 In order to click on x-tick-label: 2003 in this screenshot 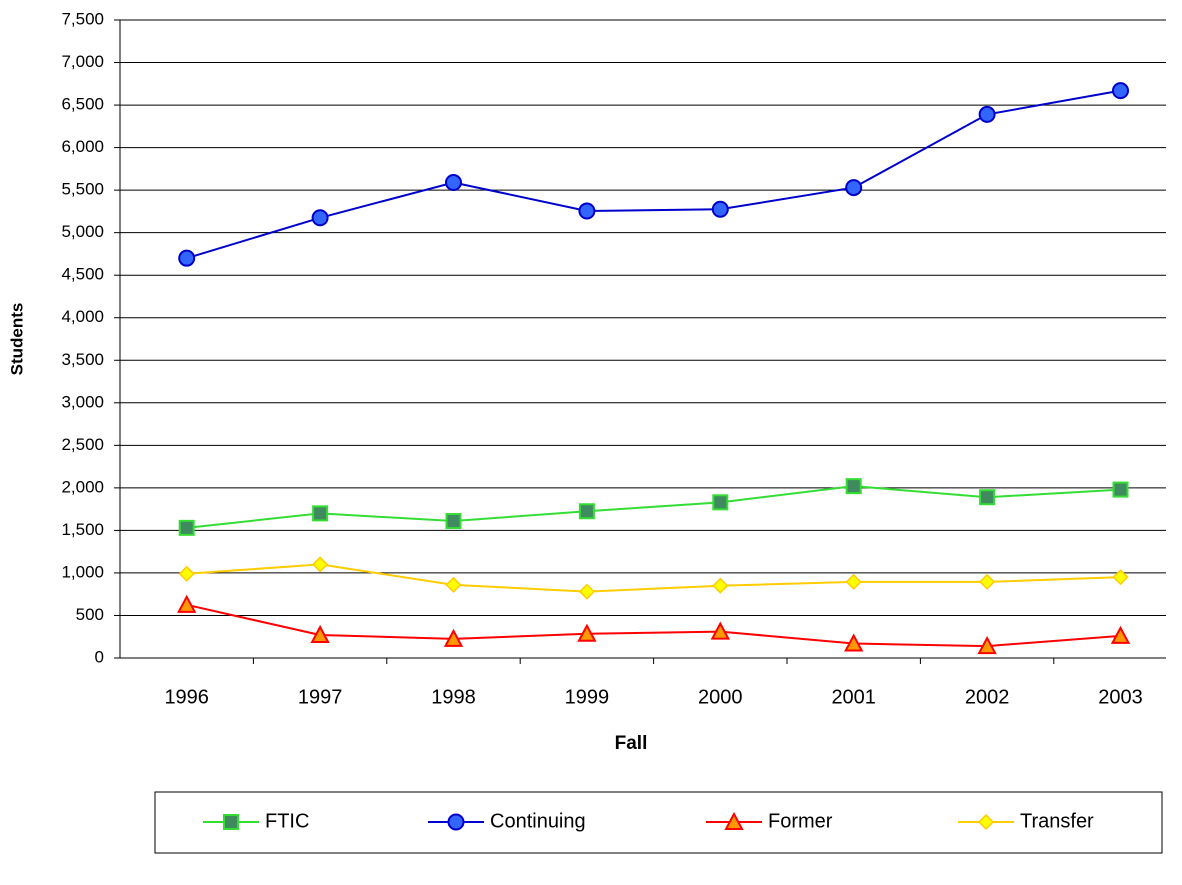, I will do `click(1120, 697)`.